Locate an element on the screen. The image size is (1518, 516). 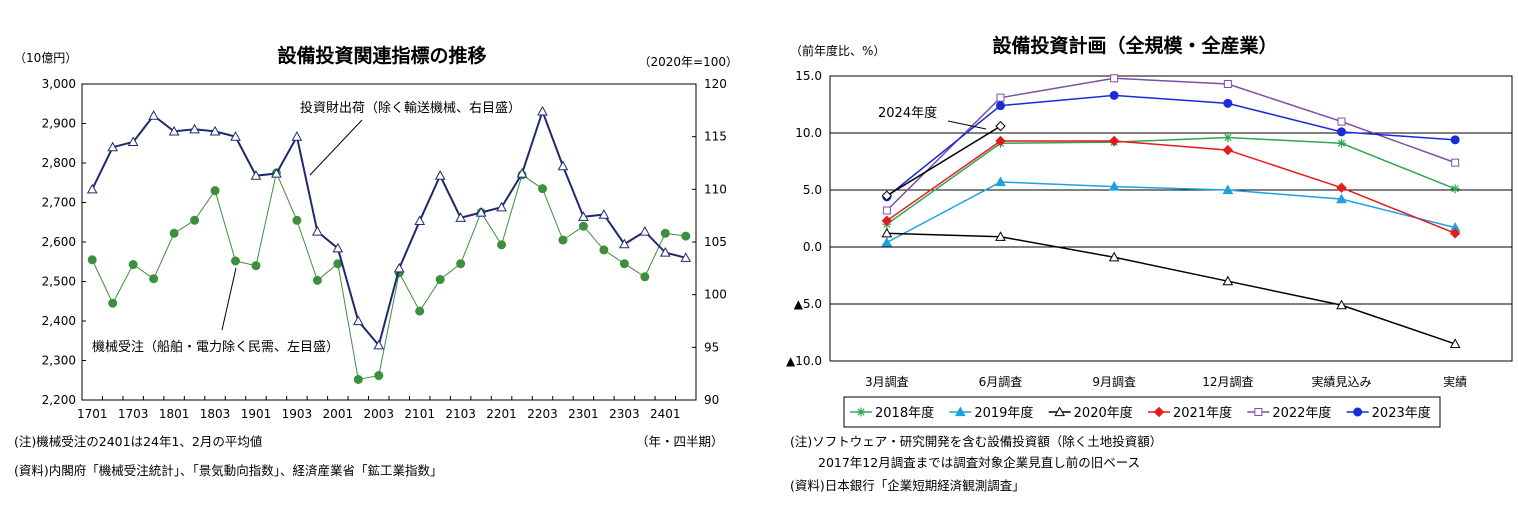
x-tick-label: 2201 is located at coordinates (501, 414).